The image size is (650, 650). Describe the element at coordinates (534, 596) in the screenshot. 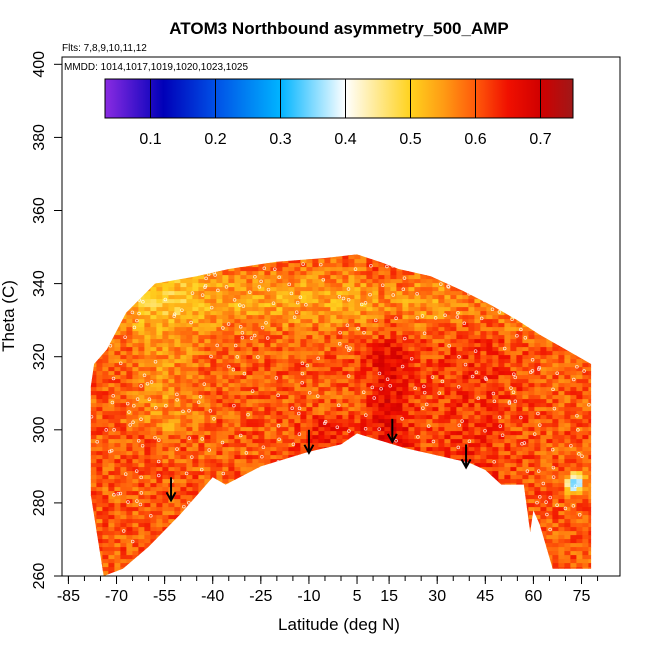

I see `x-tick-label: 60` at that location.